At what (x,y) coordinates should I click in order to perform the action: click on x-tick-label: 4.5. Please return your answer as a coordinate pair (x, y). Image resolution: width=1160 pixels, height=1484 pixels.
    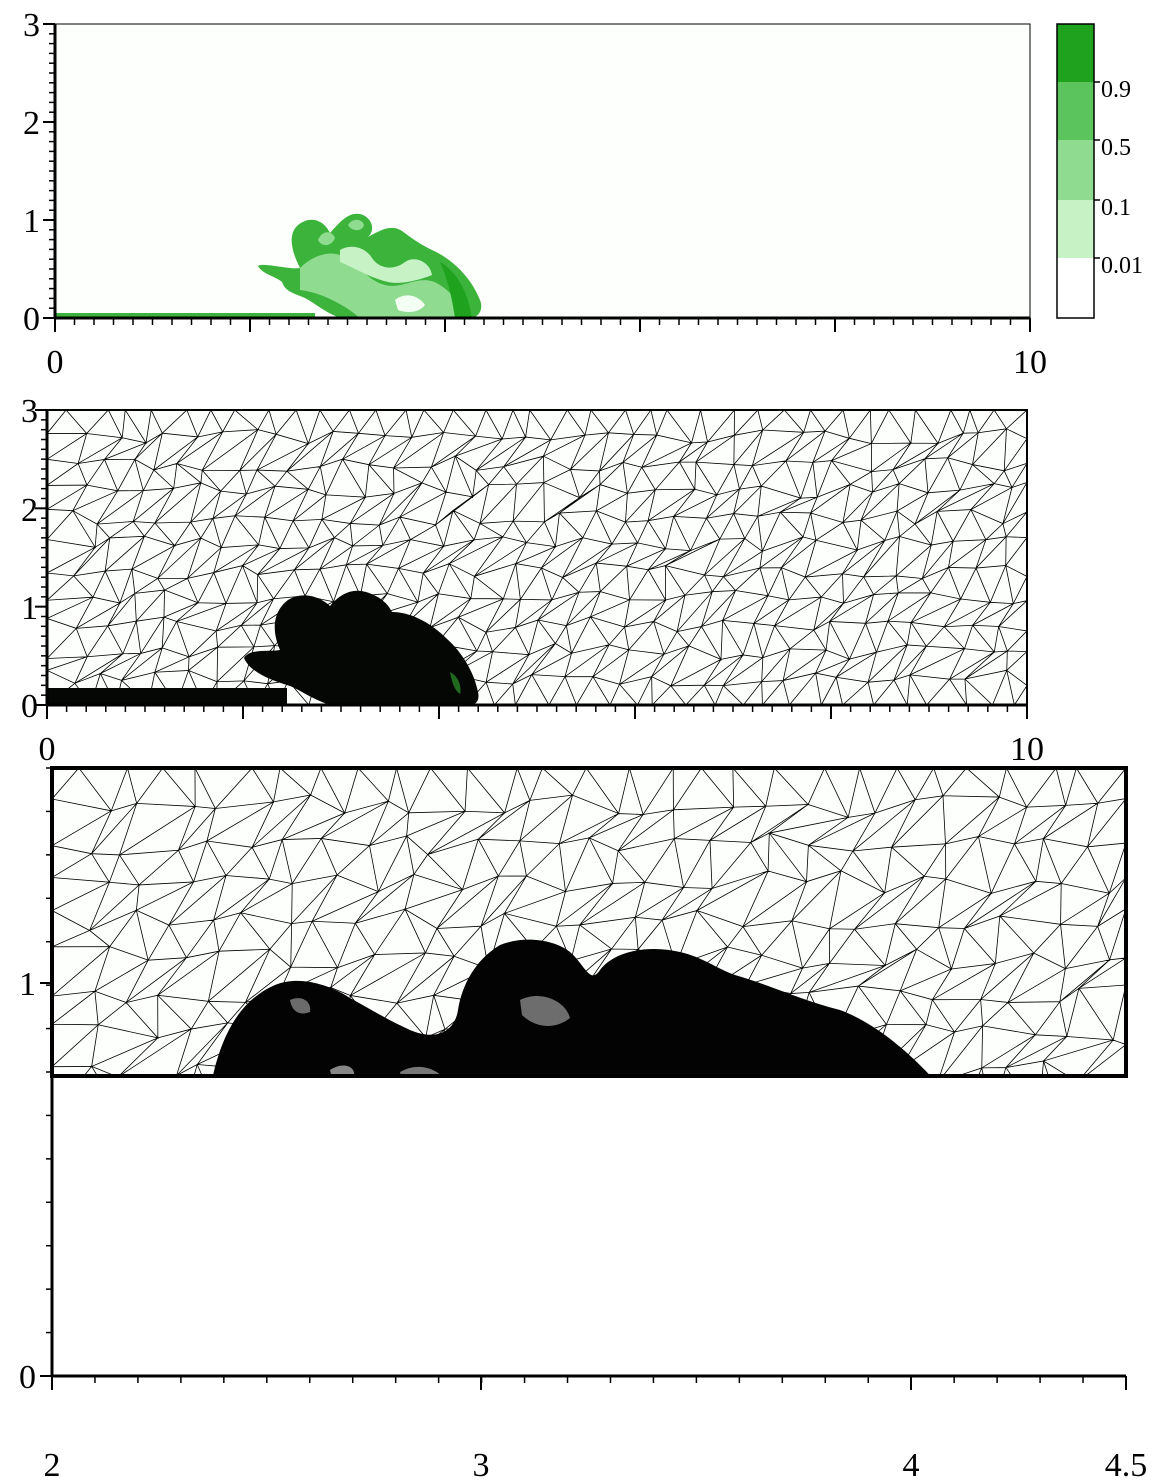
    Looking at the image, I should click on (1126, 1465).